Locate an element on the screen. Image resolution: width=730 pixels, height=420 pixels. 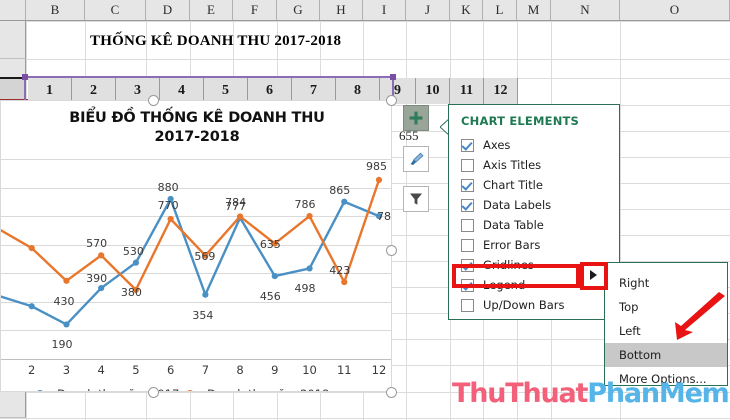
month-cell-1: 1 is located at coordinates (50, 91).